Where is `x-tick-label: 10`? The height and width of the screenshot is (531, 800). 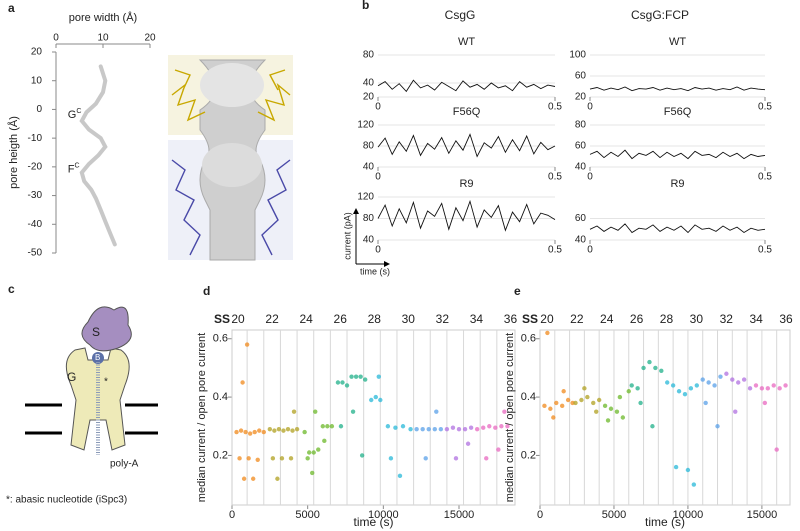 x-tick-label: 10 is located at coordinates (103, 38).